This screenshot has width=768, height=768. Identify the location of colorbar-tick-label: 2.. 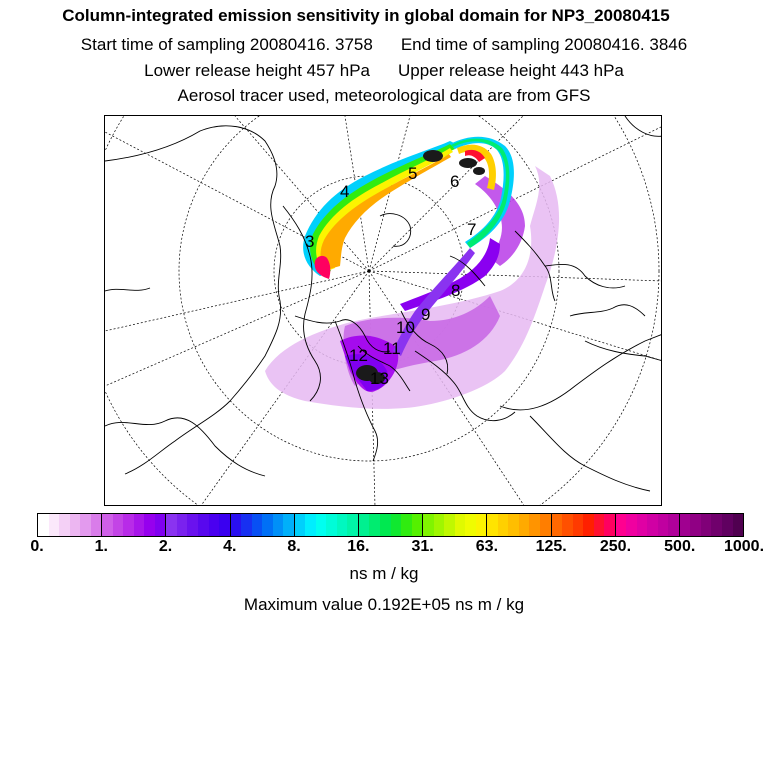
(165, 546).